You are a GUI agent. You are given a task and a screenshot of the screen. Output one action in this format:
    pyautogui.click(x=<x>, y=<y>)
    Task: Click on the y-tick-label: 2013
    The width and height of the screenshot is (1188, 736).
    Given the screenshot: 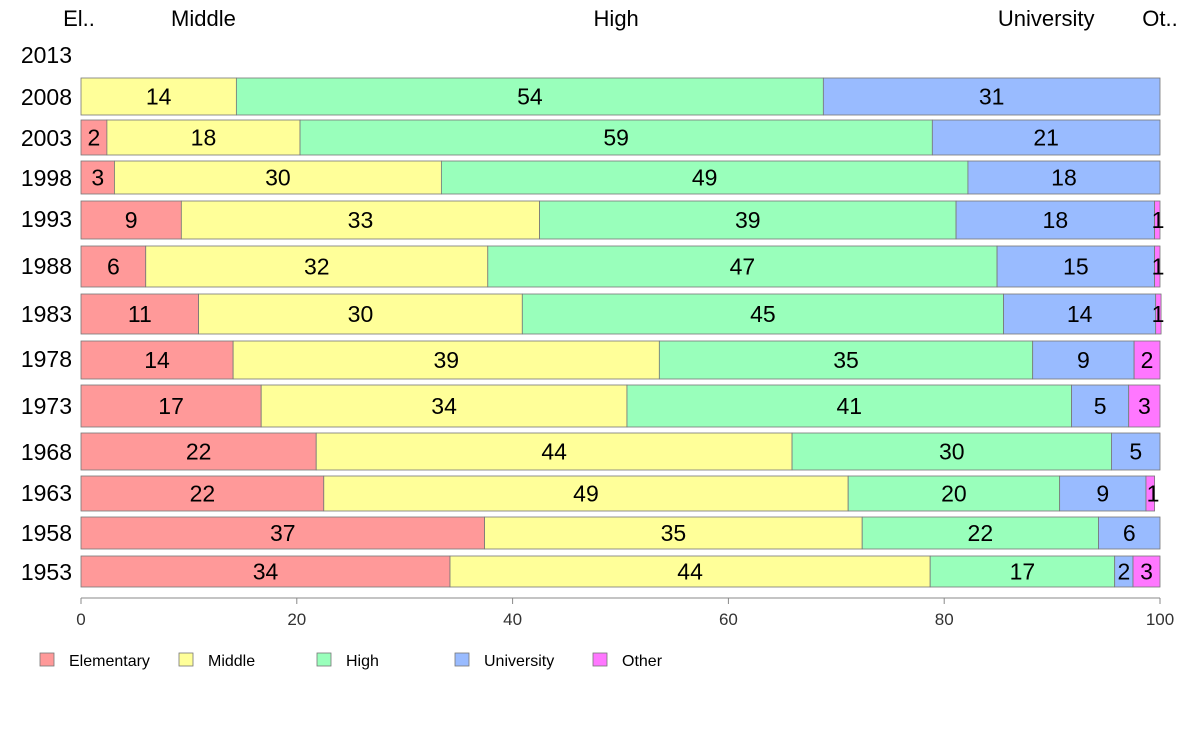 What is the action you would take?
    pyautogui.click(x=46, y=55)
    